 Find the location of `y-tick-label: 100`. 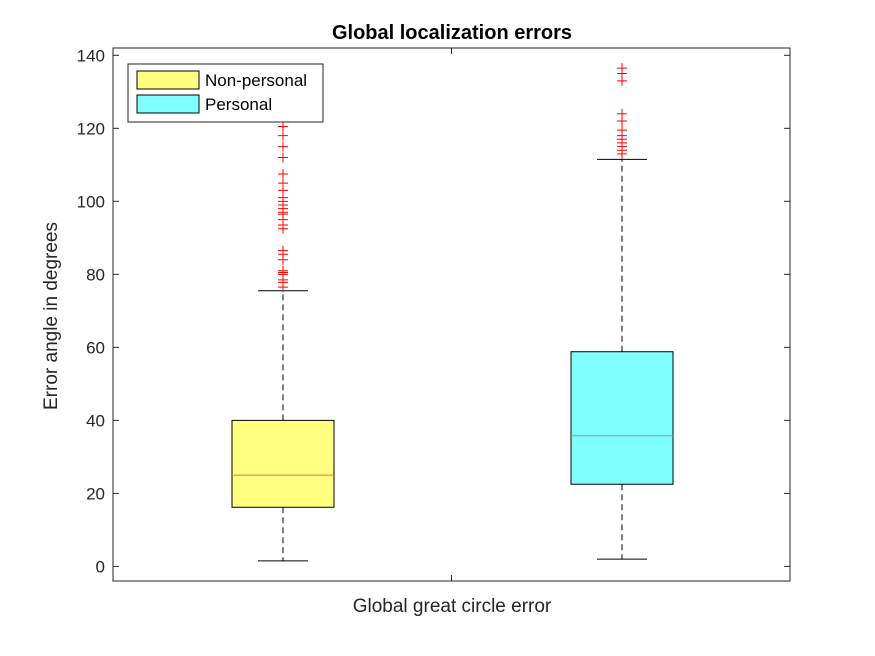

y-tick-label: 100 is located at coordinates (91, 201).